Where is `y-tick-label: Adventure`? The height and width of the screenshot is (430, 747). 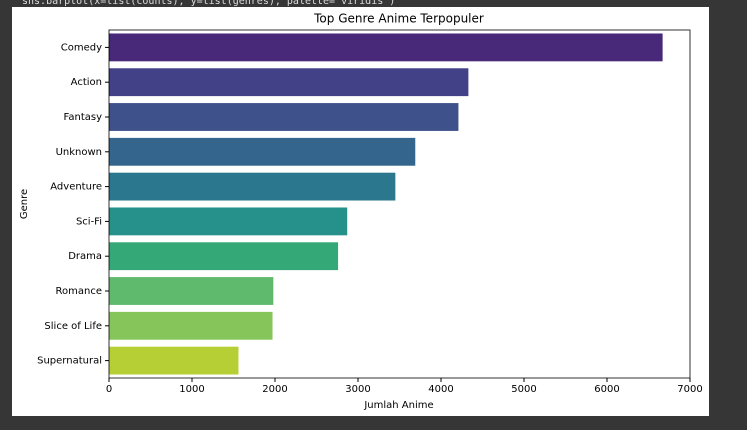
y-tick-label: Adventure is located at coordinates (76, 187).